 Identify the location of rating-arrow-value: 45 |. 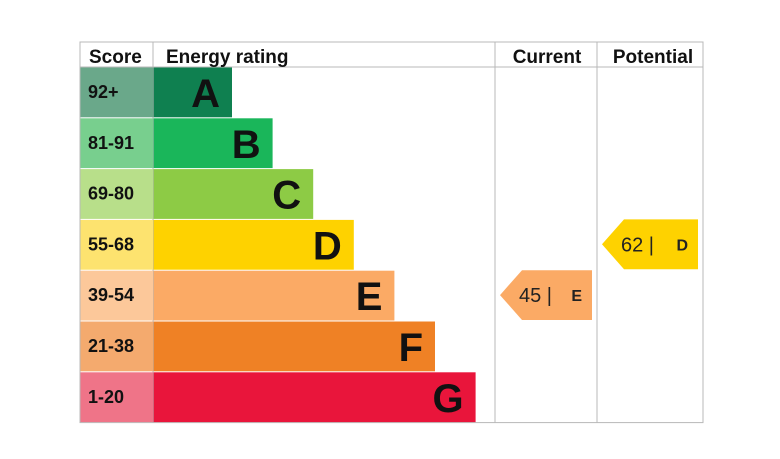
(535, 296).